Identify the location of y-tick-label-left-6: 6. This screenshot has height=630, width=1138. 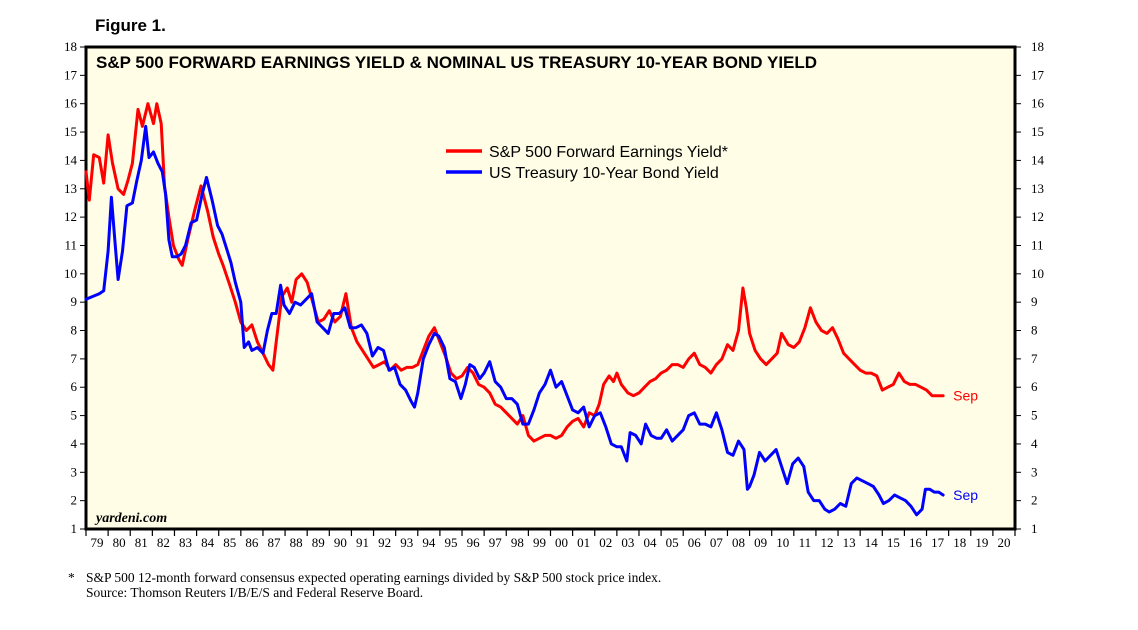
(74, 386).